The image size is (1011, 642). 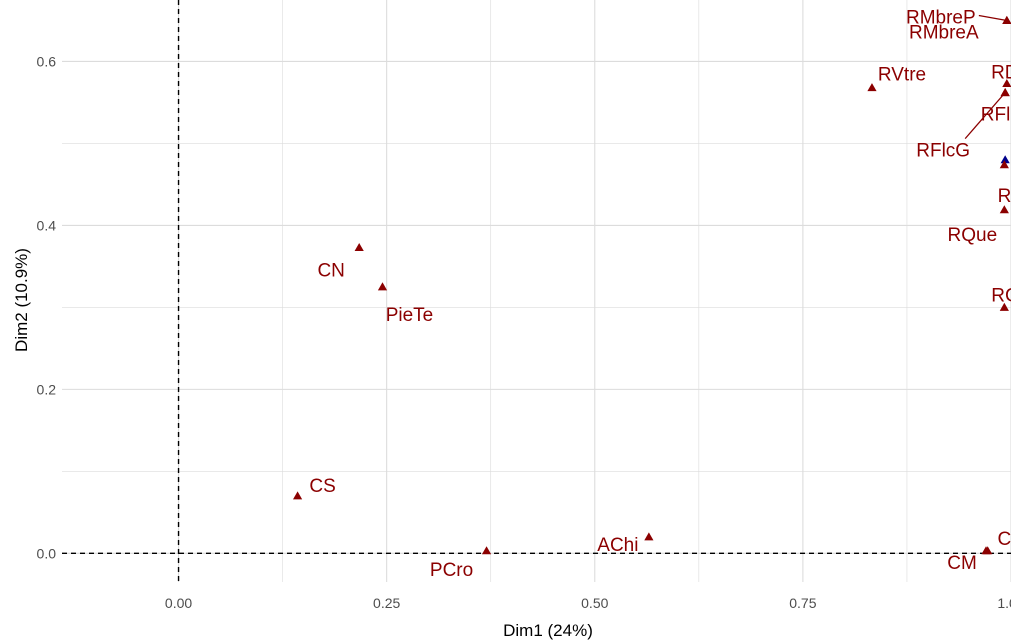 What do you see at coordinates (359, 247) in the screenshot?
I see `point-marker-cn` at bounding box center [359, 247].